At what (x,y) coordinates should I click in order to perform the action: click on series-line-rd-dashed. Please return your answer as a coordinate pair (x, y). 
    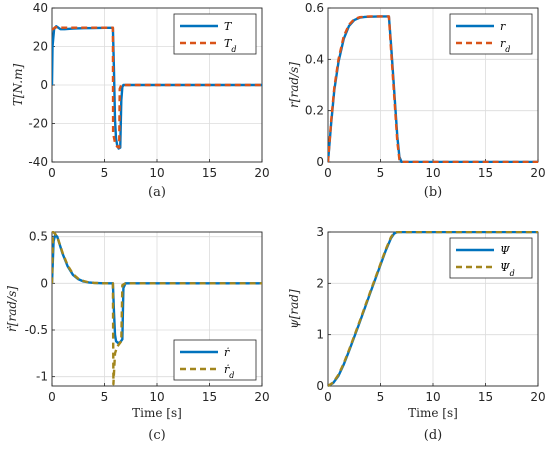
    Looking at the image, I should click on (433, 89).